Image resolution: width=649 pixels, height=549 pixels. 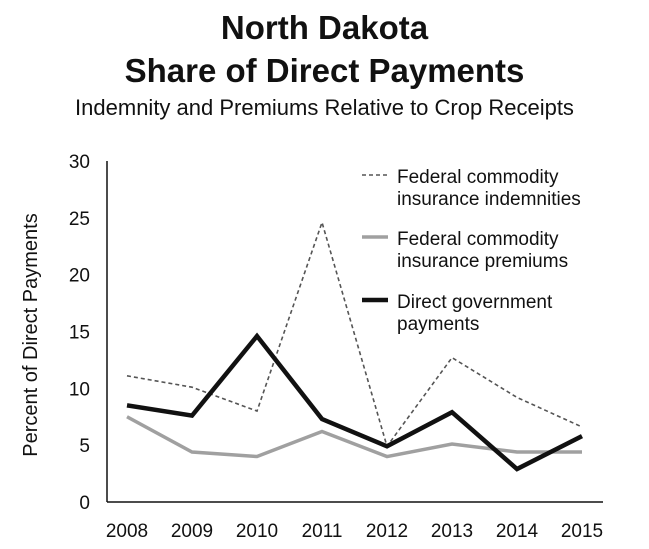 I want to click on x-tick-label: 2008, so click(x=127, y=531).